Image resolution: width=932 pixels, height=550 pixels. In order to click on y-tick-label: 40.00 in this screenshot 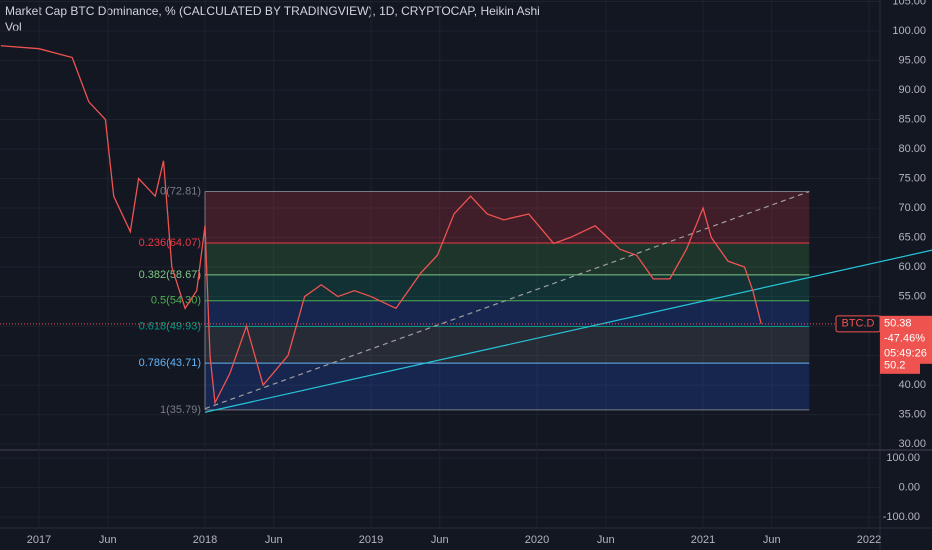, I will do `click(912, 385)`.